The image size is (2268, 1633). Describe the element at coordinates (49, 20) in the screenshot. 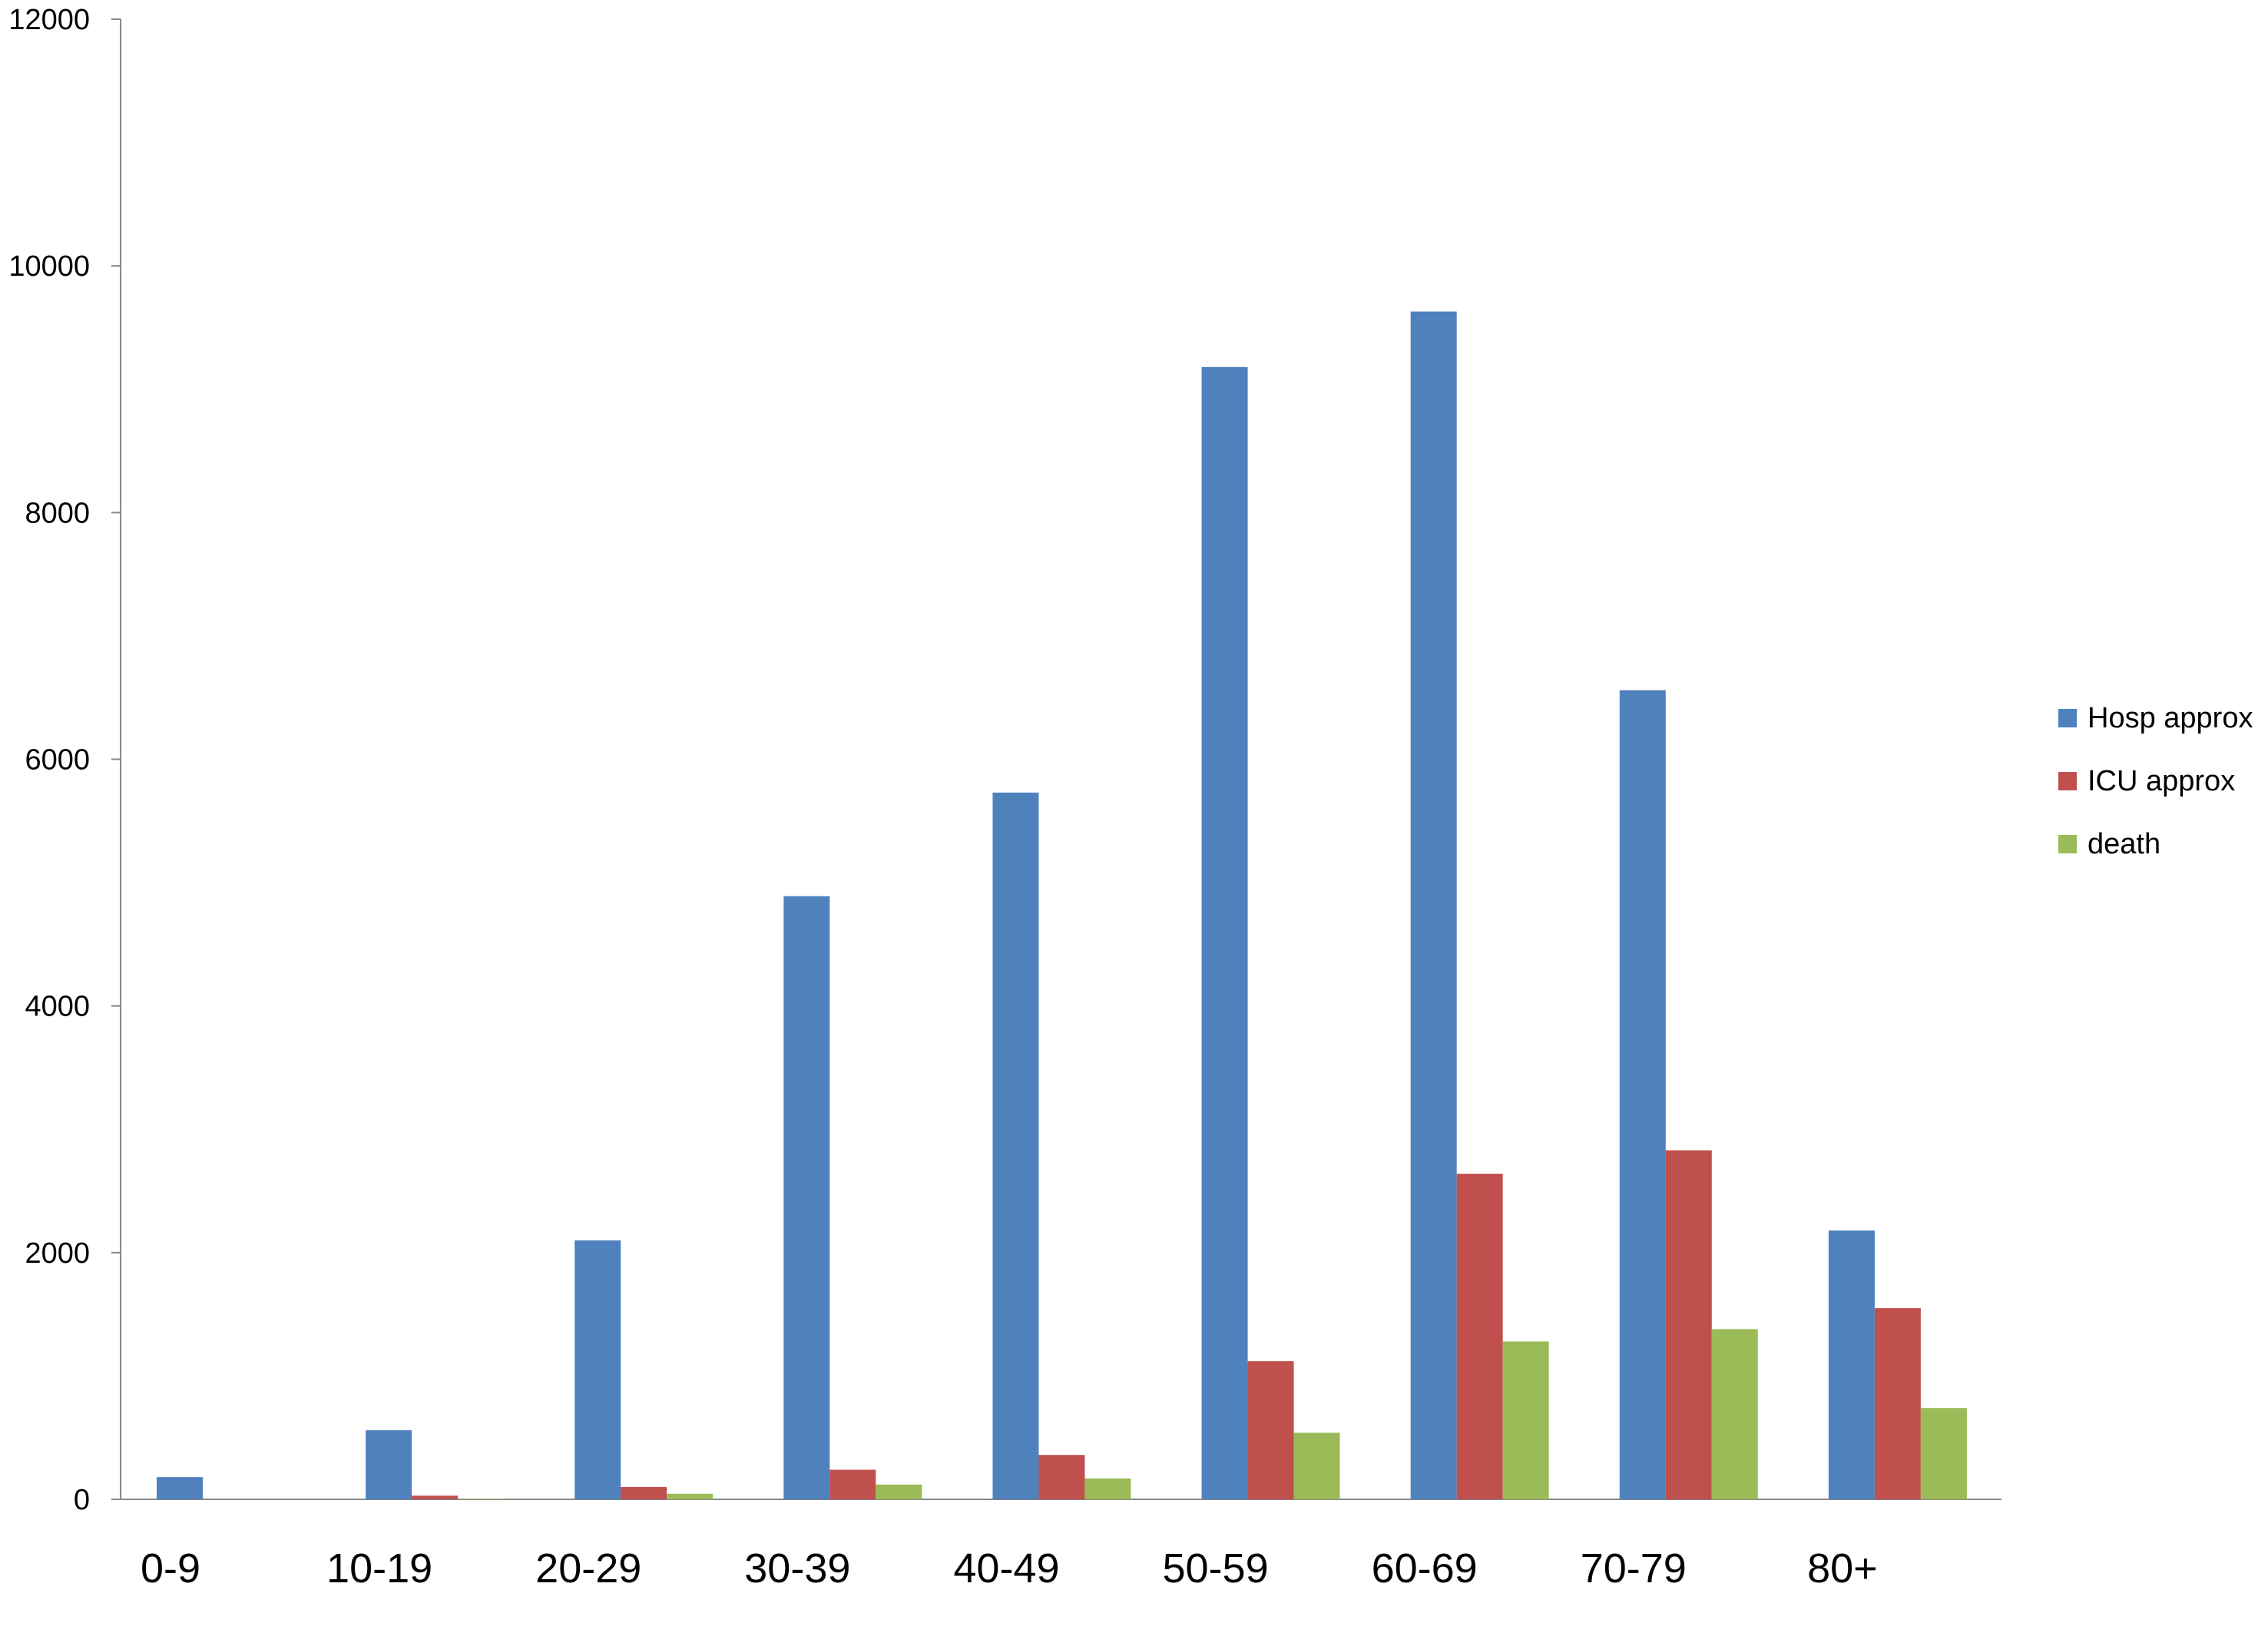

I see `y-tick-label: 12000` at that location.